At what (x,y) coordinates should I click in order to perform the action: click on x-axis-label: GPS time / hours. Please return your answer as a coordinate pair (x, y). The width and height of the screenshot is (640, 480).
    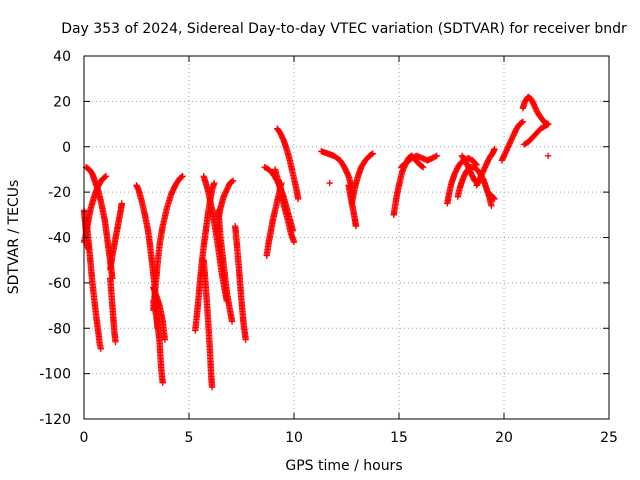
    Looking at the image, I should click on (343, 466).